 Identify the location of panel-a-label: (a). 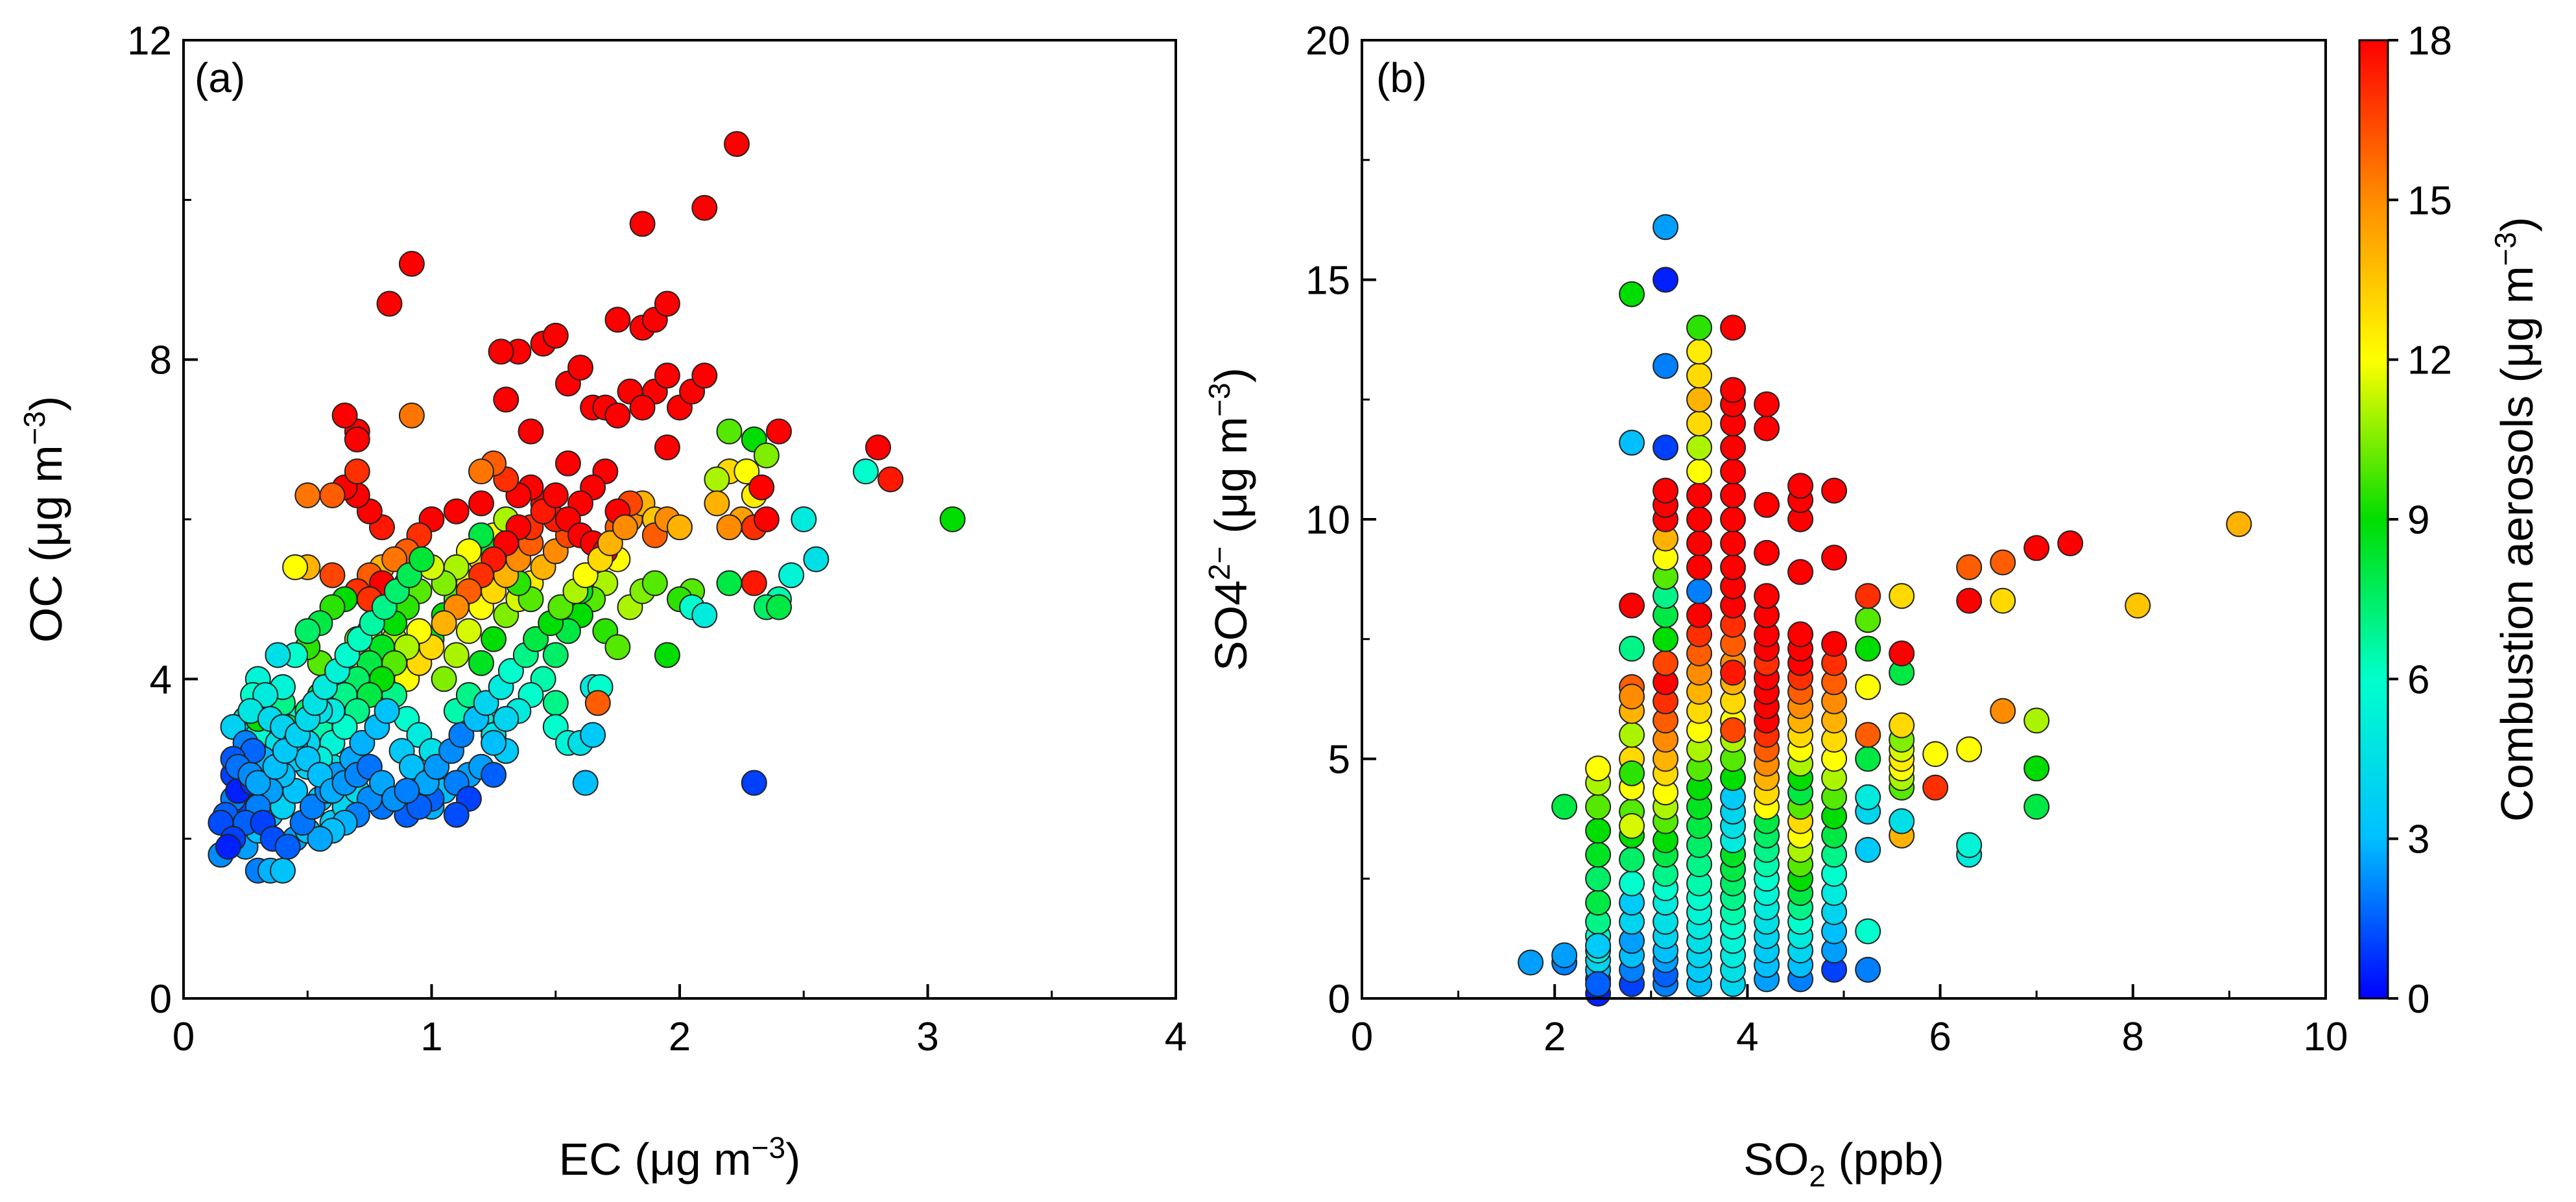
(220, 77).